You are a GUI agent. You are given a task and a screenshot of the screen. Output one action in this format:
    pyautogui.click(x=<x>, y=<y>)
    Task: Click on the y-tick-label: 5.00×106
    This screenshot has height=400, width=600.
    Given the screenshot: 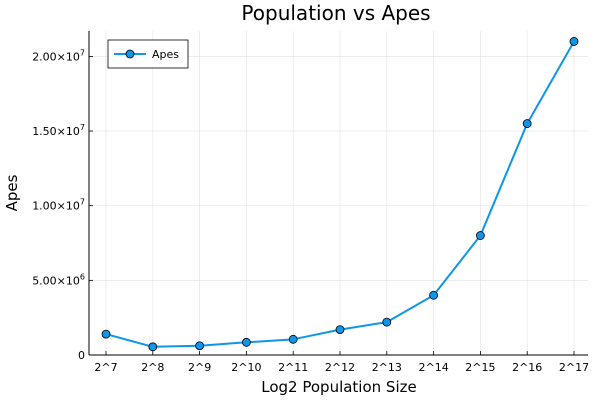 What is the action you would take?
    pyautogui.click(x=58, y=279)
    